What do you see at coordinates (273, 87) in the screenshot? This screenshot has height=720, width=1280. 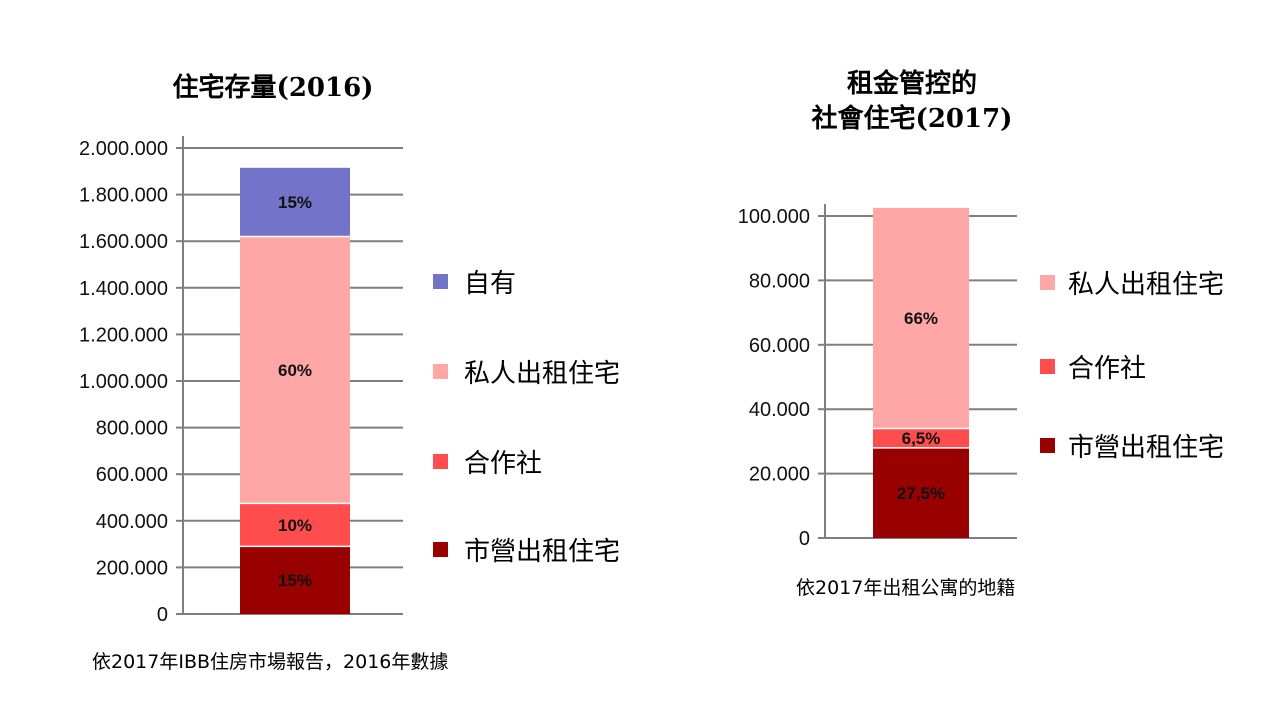 I see `chart1-title: 住宅存量(2016)` at bounding box center [273, 87].